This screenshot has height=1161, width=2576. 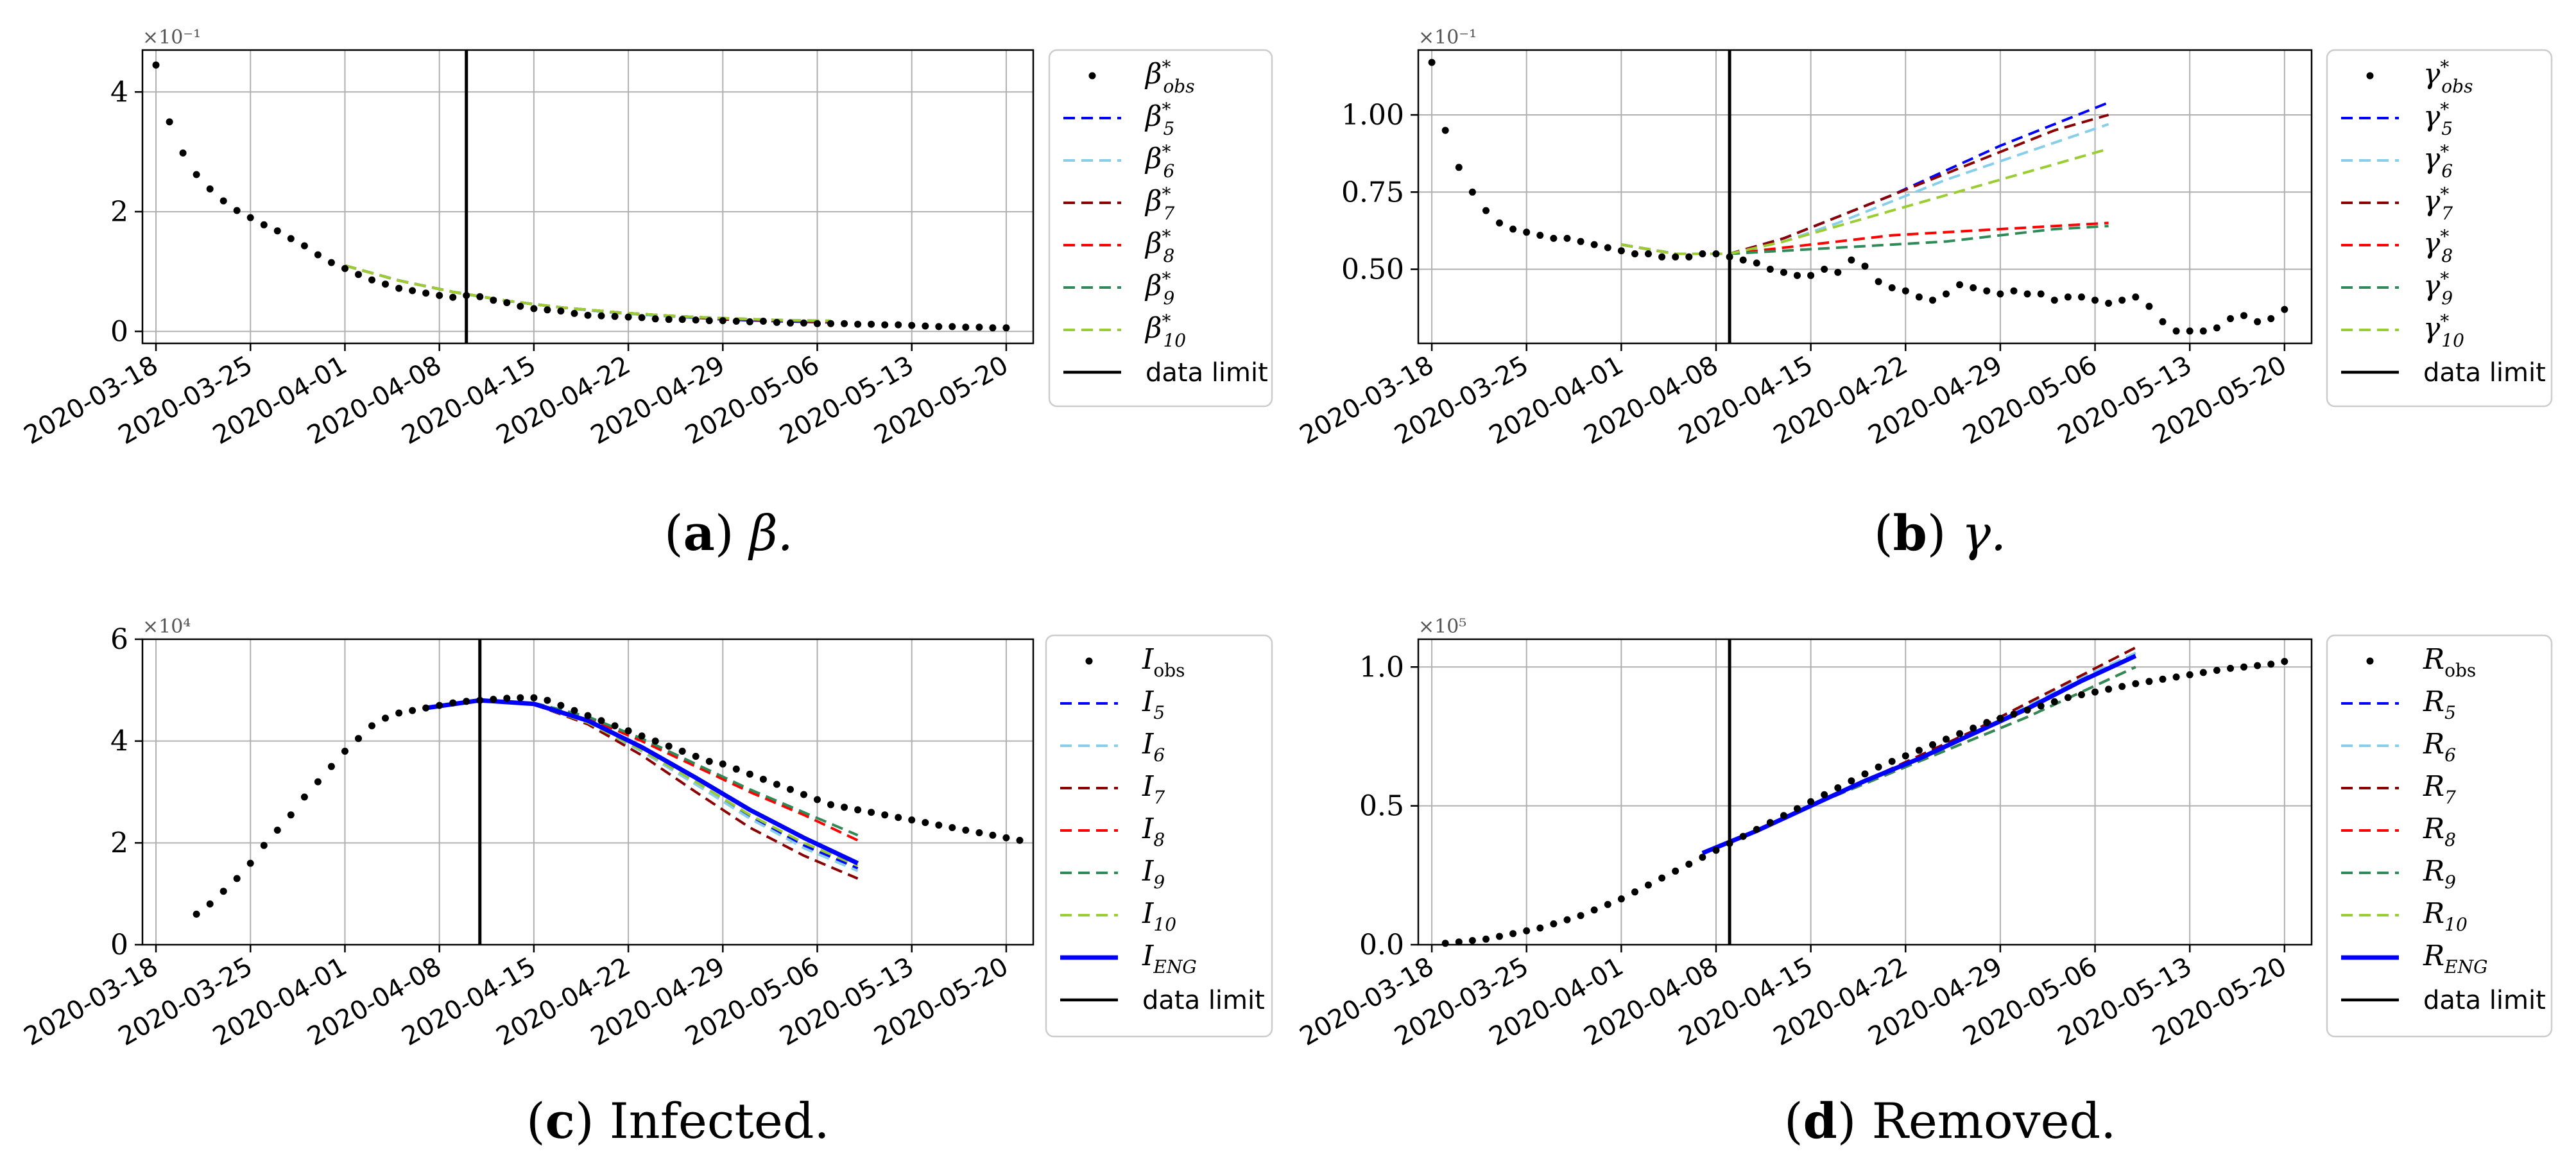 What do you see at coordinates (2439, 789) in the screenshot?
I see `legend-label: R7` at bounding box center [2439, 789].